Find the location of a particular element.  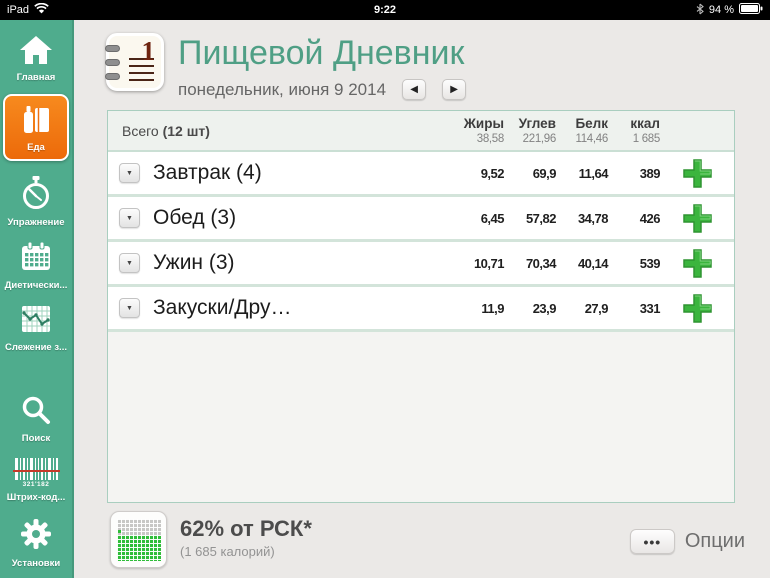

calendar-icon is located at coordinates (36, 258).